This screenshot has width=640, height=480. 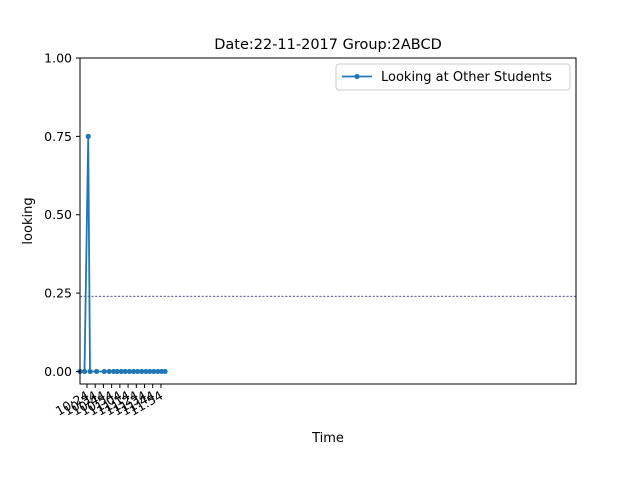 I want to click on y-tick-label: 0.75, so click(x=58, y=136).